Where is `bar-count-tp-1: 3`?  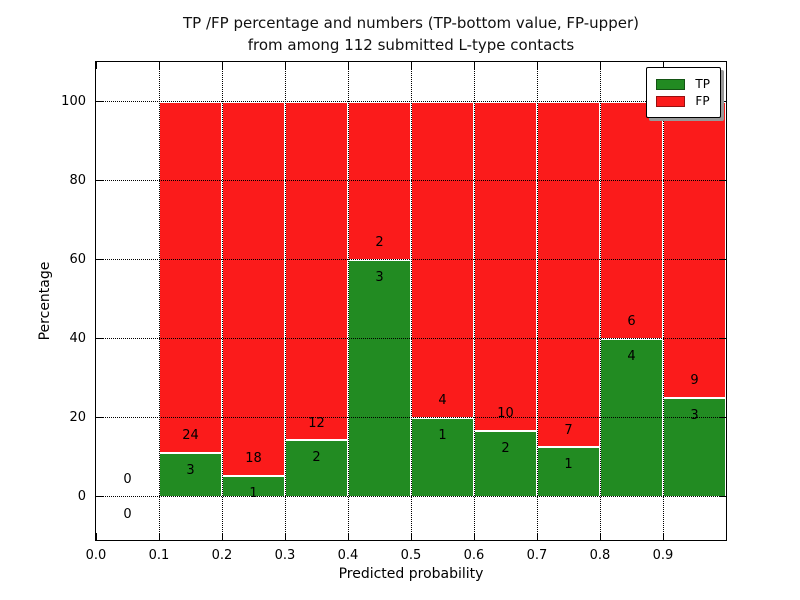
bar-count-tp-1: 3 is located at coordinates (190, 470).